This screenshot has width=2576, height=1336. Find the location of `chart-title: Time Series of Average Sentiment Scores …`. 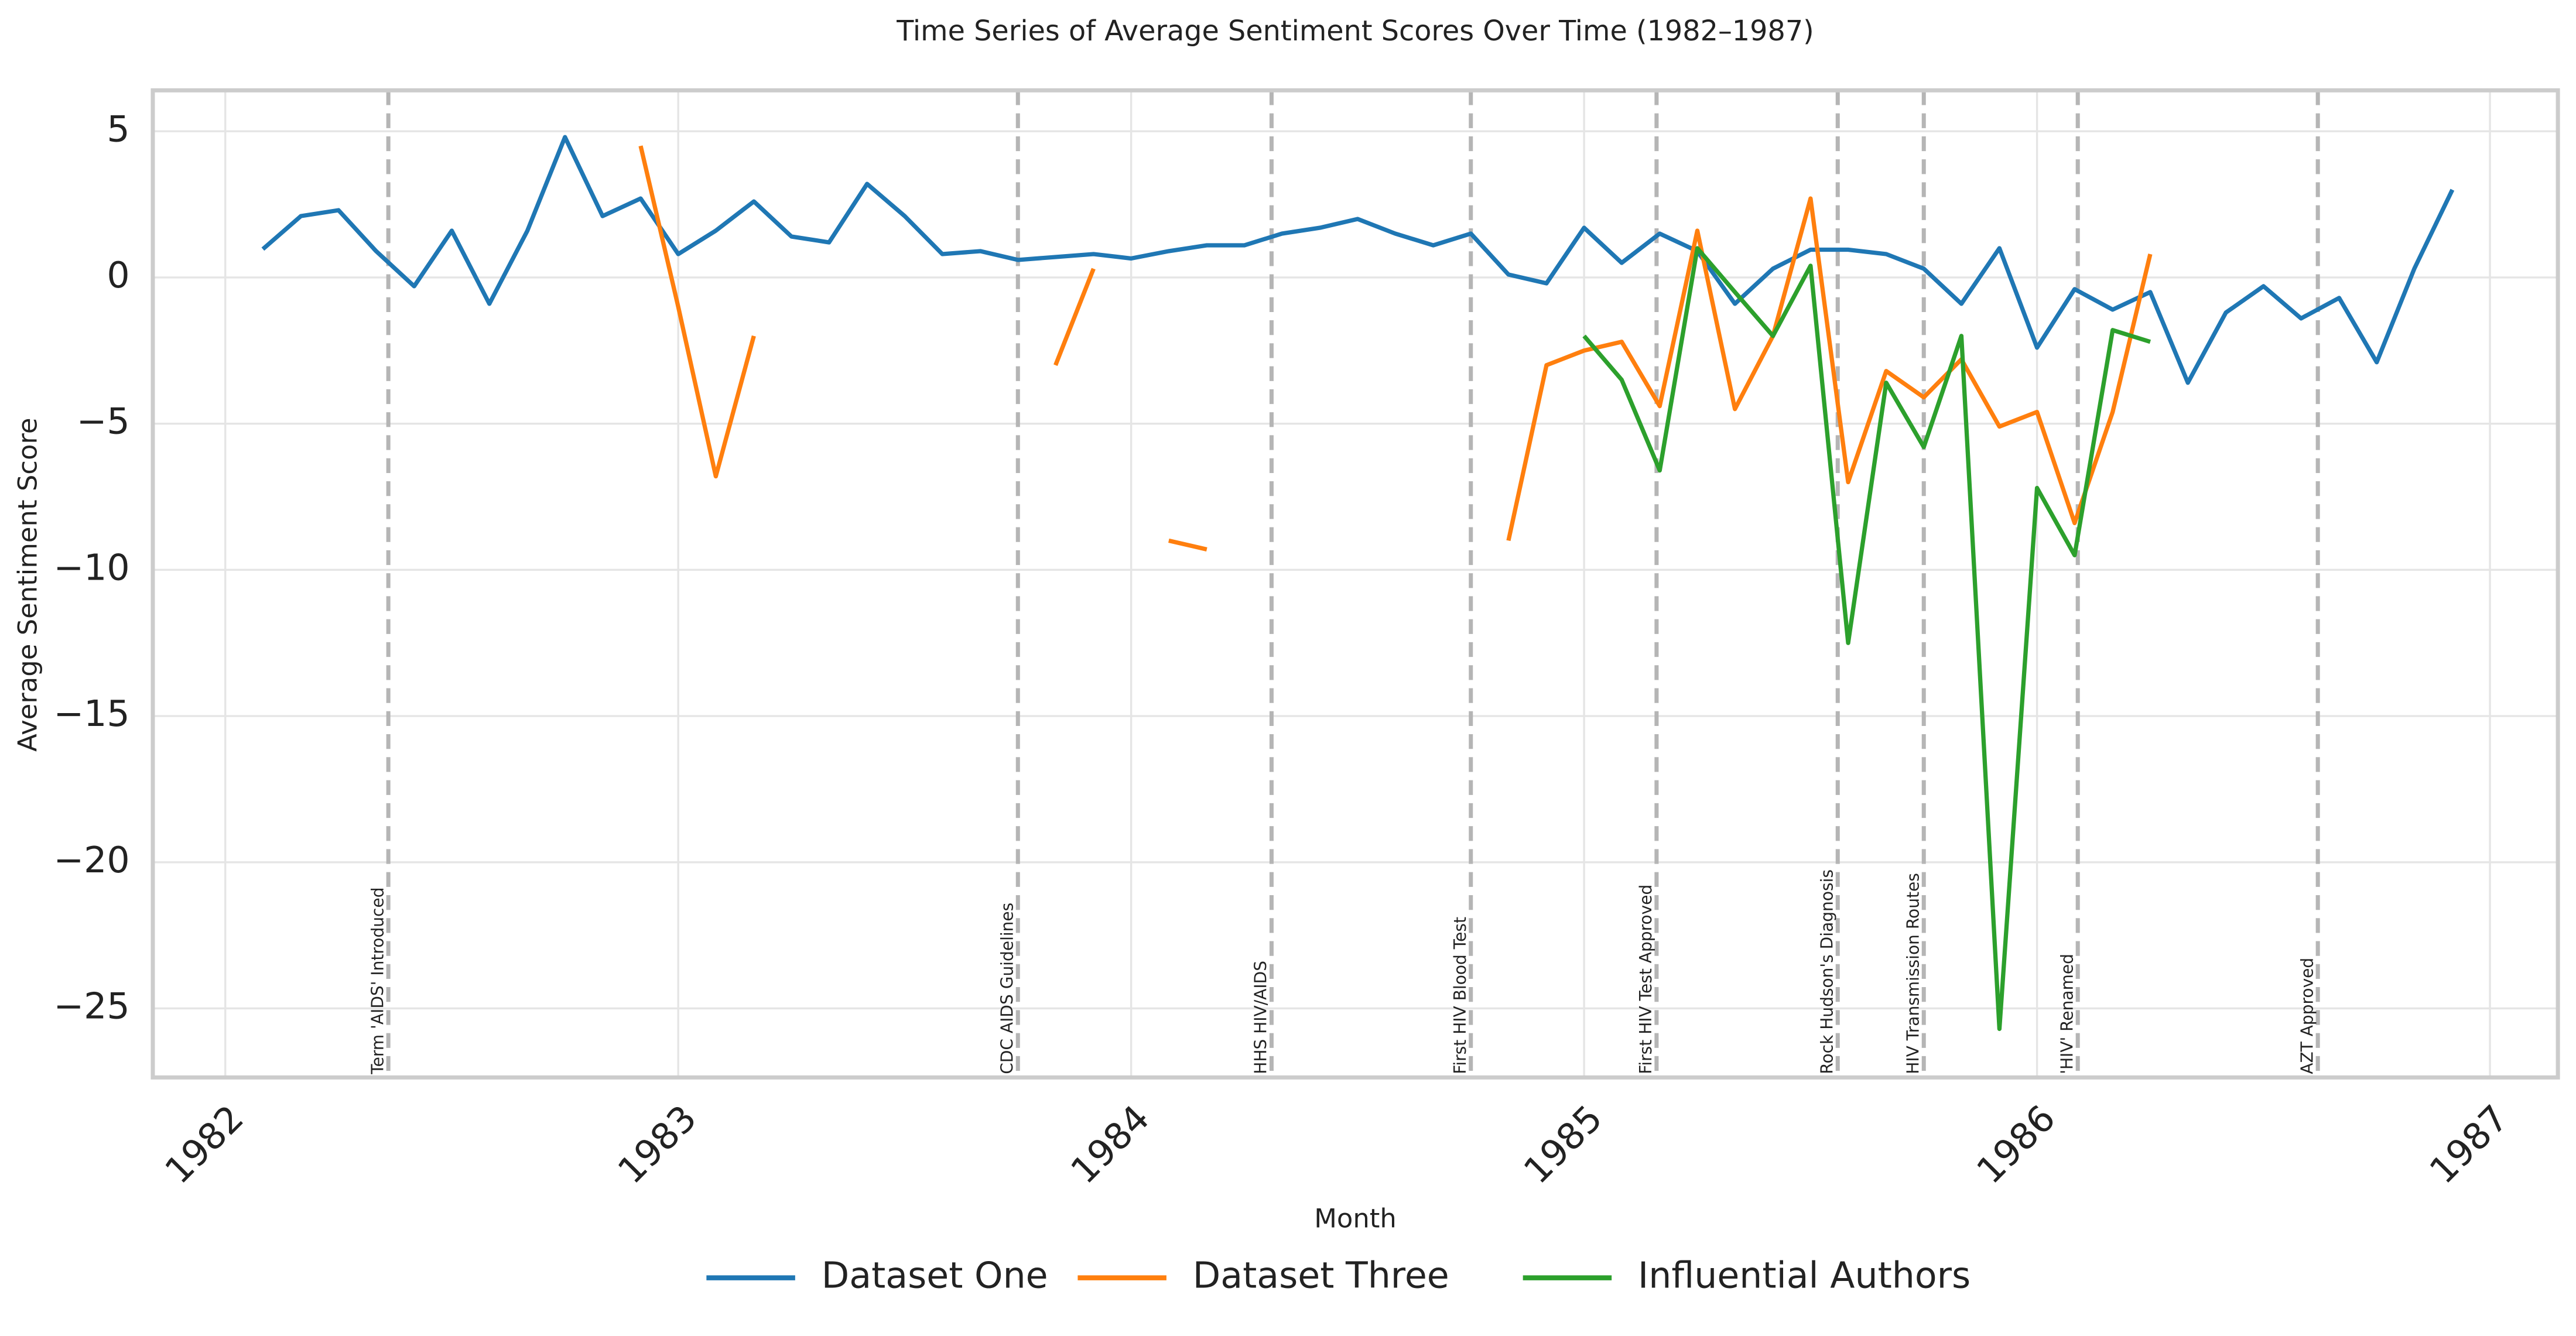

chart-title: Time Series of Average Sentiment Scores … is located at coordinates (1355, 31).